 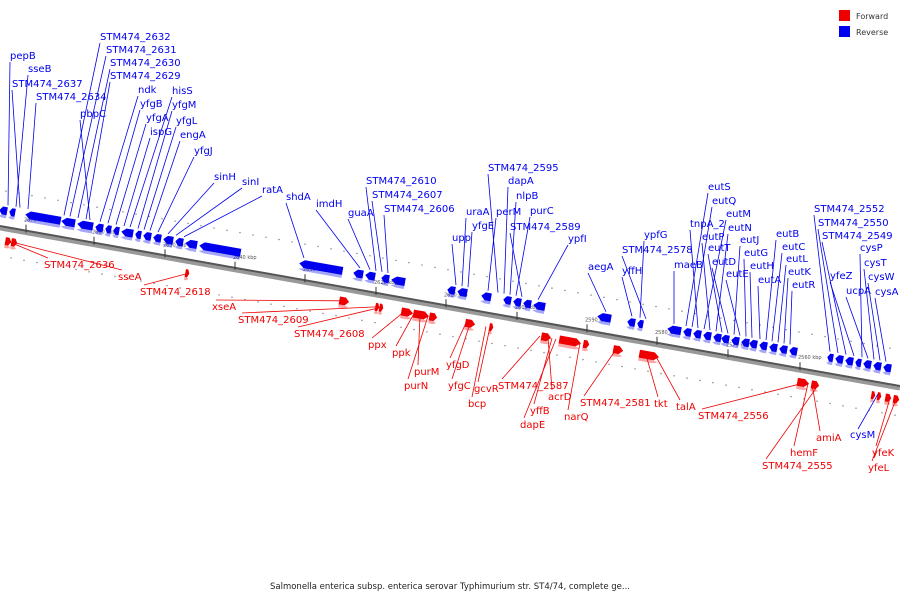 I want to click on reverse-gene-label: STM474_2637, so click(x=47, y=84).